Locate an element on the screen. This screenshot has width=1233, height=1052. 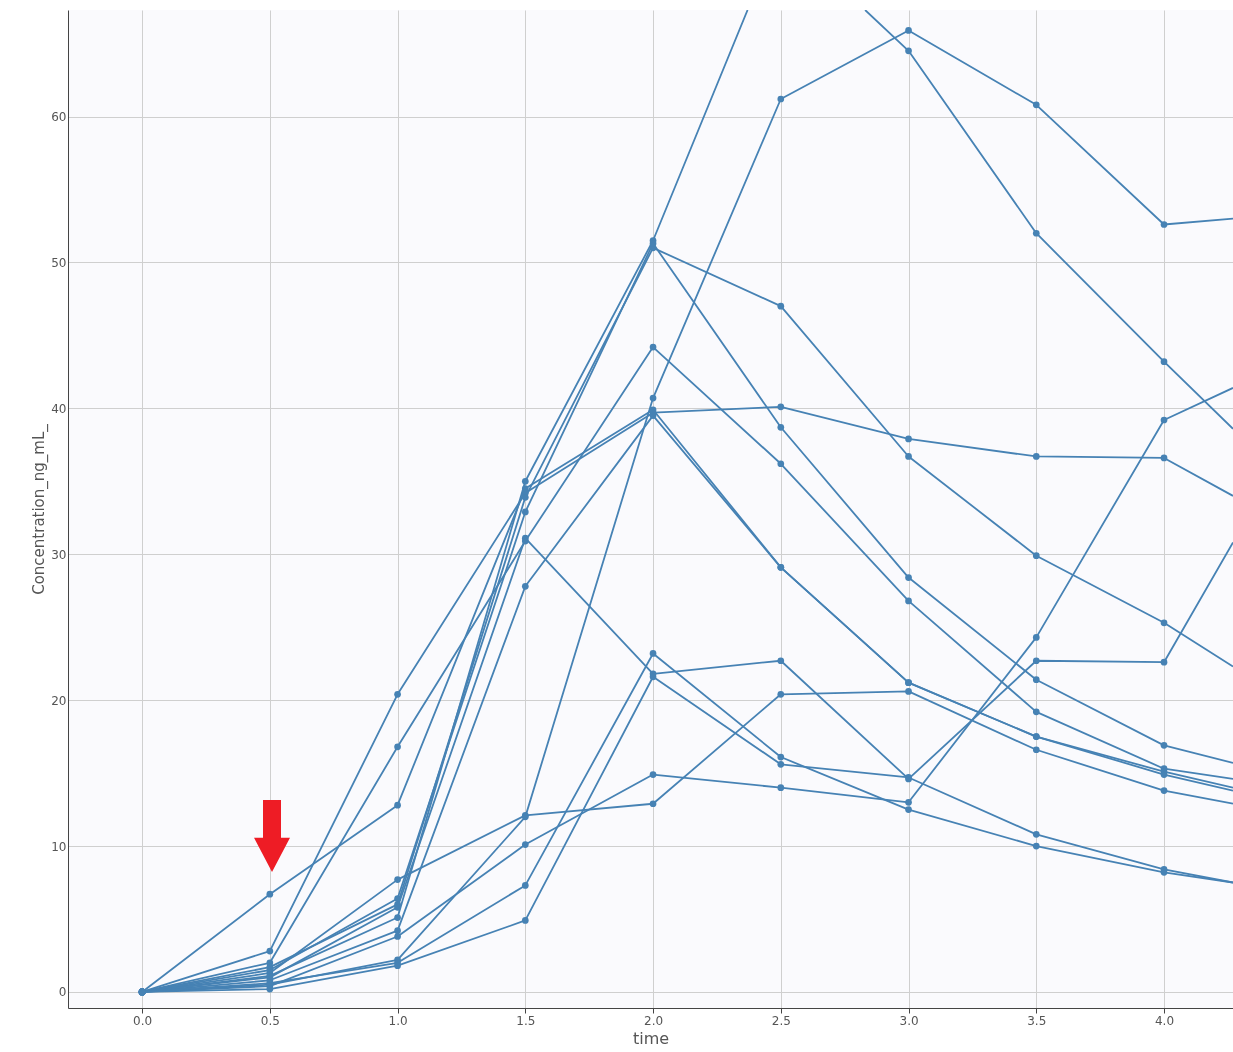
y-tick-label: 10 is located at coordinates (59, 846).